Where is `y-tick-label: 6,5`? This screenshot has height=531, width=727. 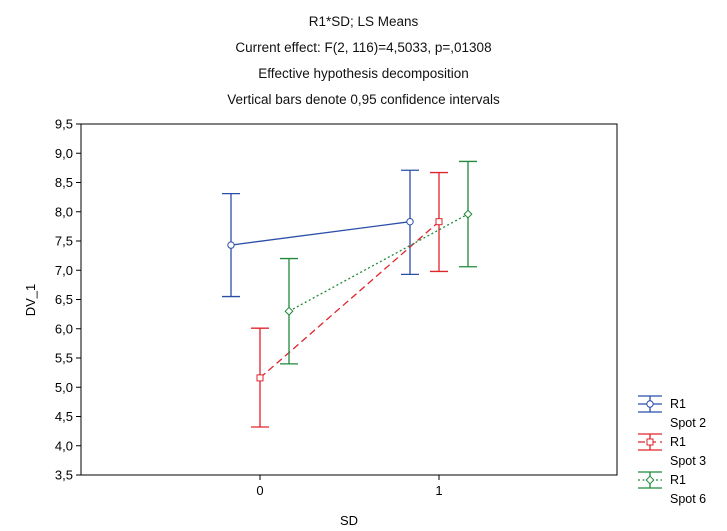 y-tick-label: 6,5 is located at coordinates (64, 299).